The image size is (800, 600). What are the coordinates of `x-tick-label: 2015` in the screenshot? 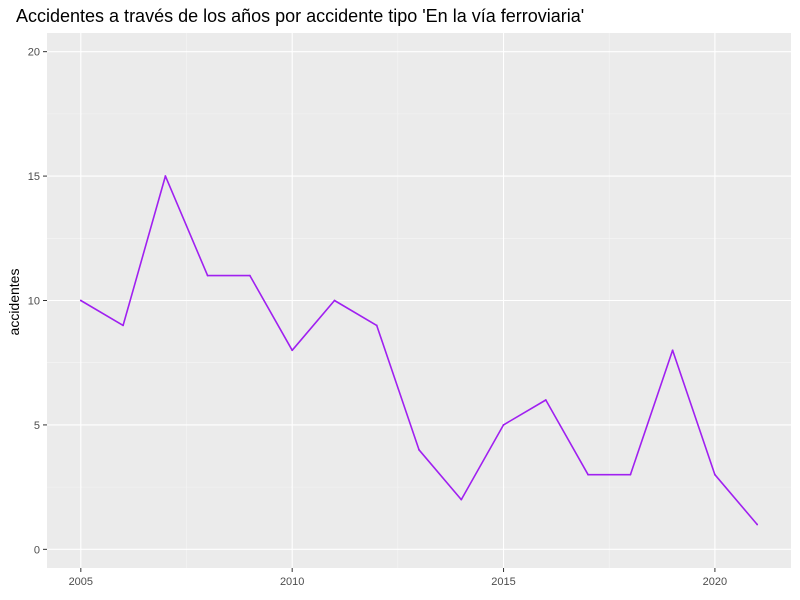 It's located at (503, 582).